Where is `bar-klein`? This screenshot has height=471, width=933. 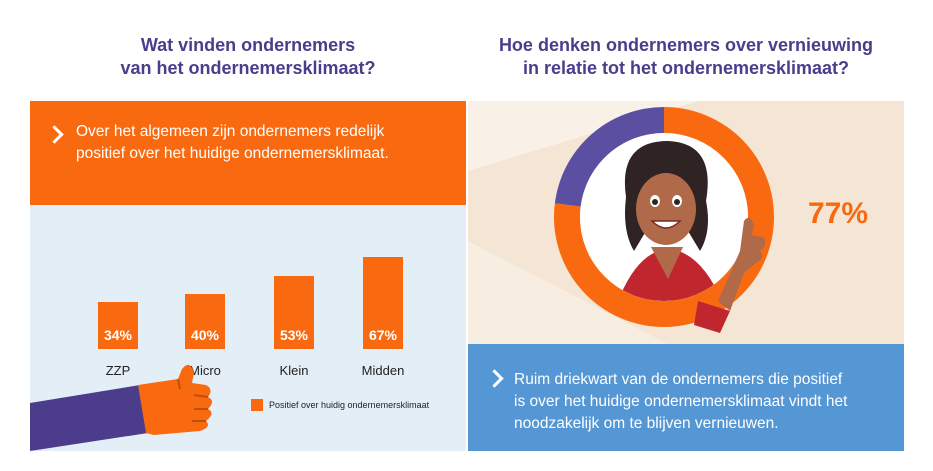 bar-klein is located at coordinates (294, 312).